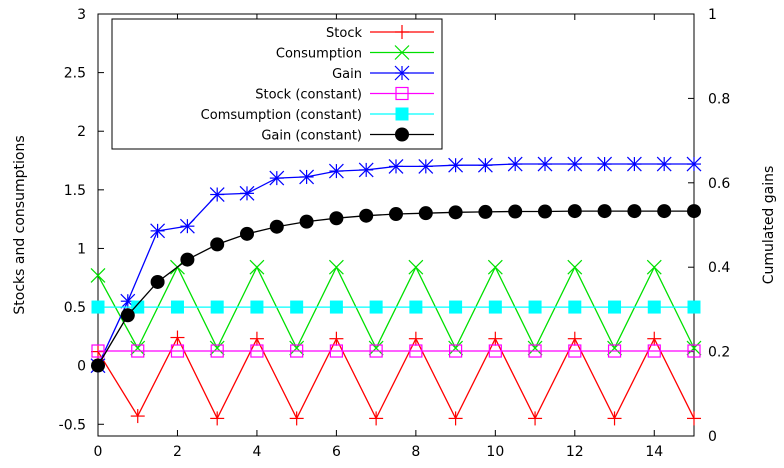 The image size is (784, 468). What do you see at coordinates (281, 115) in the screenshot?
I see `legend-label: Comsumption (constant)` at bounding box center [281, 115].